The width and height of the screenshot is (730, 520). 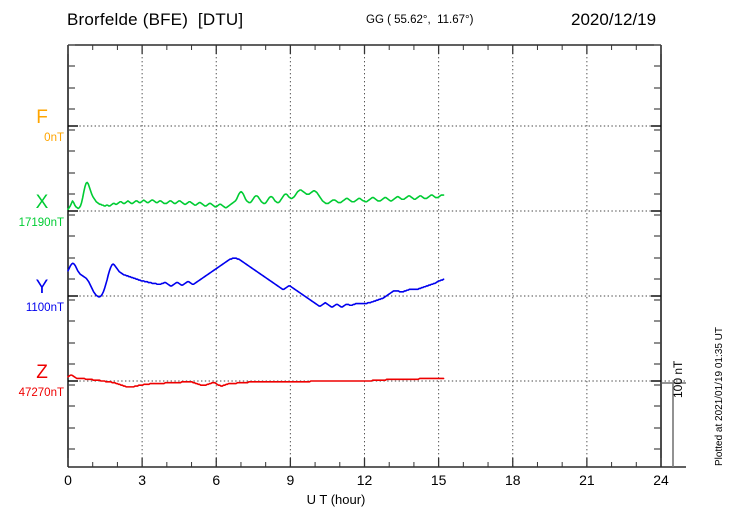 What do you see at coordinates (719, 396) in the screenshot?
I see `plotted-at-timestamp: Plotted at 2021/01/19 01:35 UT` at bounding box center [719, 396].